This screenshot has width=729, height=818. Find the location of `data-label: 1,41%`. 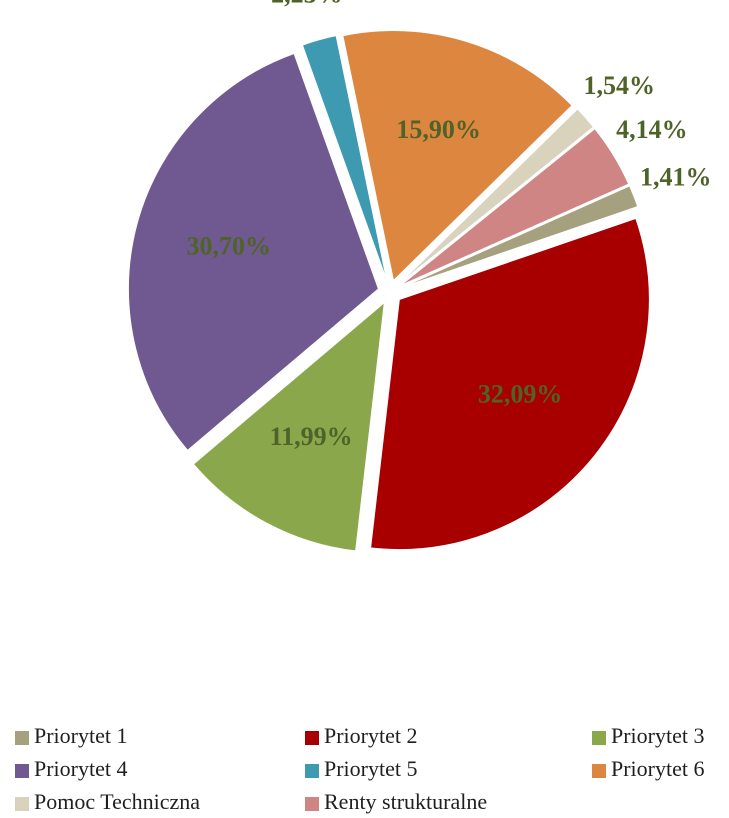

data-label: 1,41% is located at coordinates (676, 177).